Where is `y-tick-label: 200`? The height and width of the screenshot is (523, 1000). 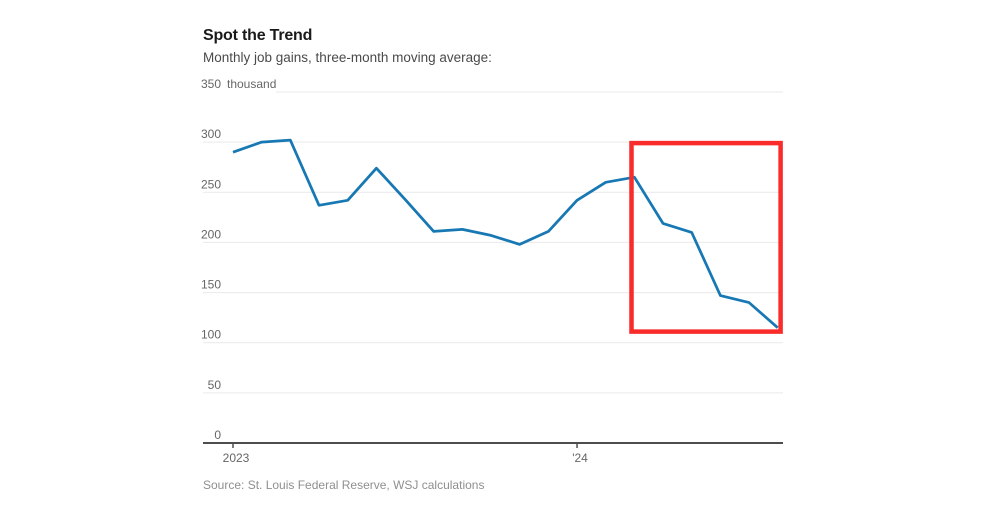 y-tick-label: 200 is located at coordinates (211, 234).